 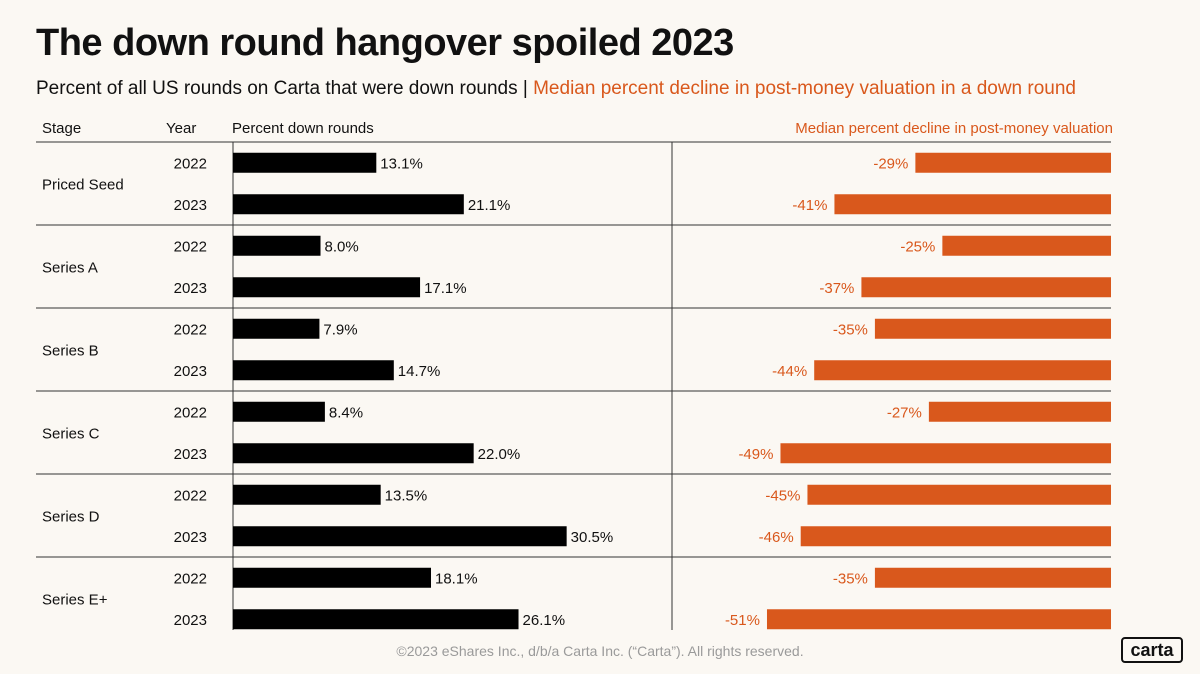 What do you see at coordinates (71, 434) in the screenshot?
I see `stage-label-series-c: Series C` at bounding box center [71, 434].